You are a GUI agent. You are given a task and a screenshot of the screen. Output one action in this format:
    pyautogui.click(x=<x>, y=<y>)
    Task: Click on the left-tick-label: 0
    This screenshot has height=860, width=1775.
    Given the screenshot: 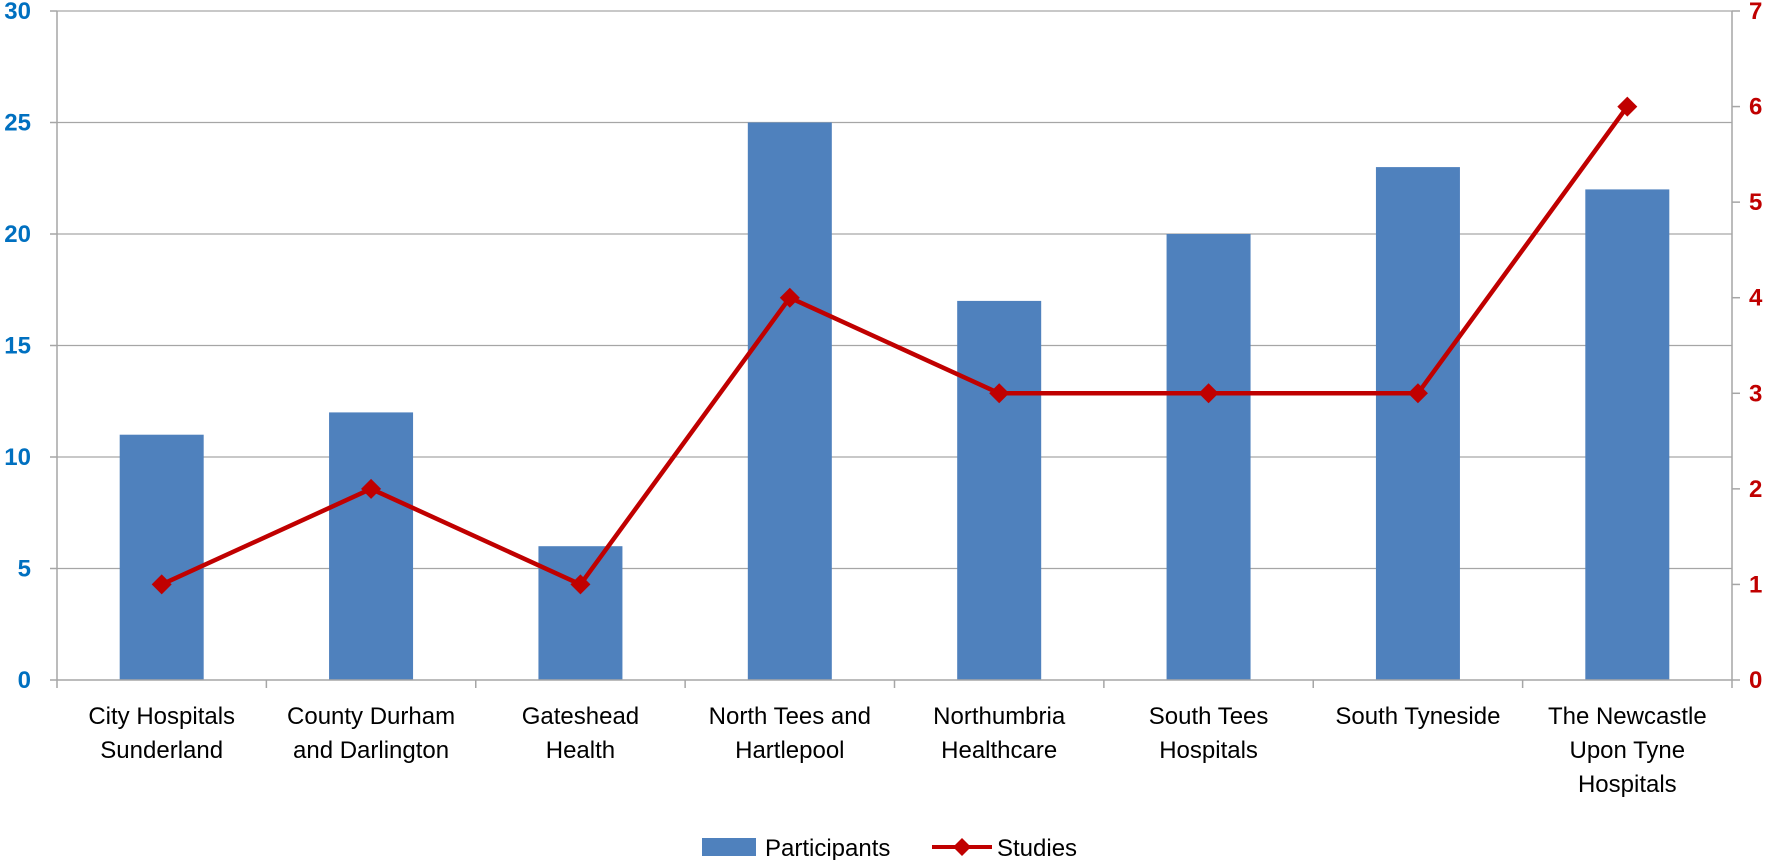 What is the action you would take?
    pyautogui.click(x=24, y=680)
    